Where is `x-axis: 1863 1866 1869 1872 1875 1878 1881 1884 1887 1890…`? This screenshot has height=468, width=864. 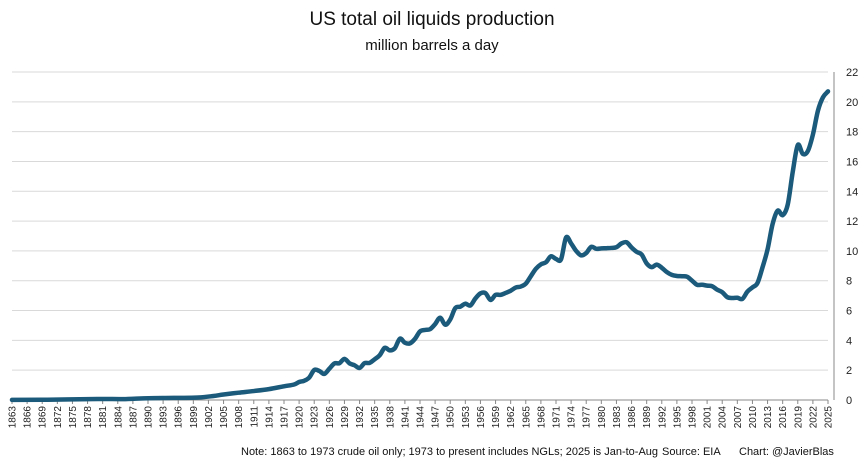
x-axis: 1863 1866 1869 1872 1875 1878 1881 1884 1887 1890… is located at coordinates (421, 414).